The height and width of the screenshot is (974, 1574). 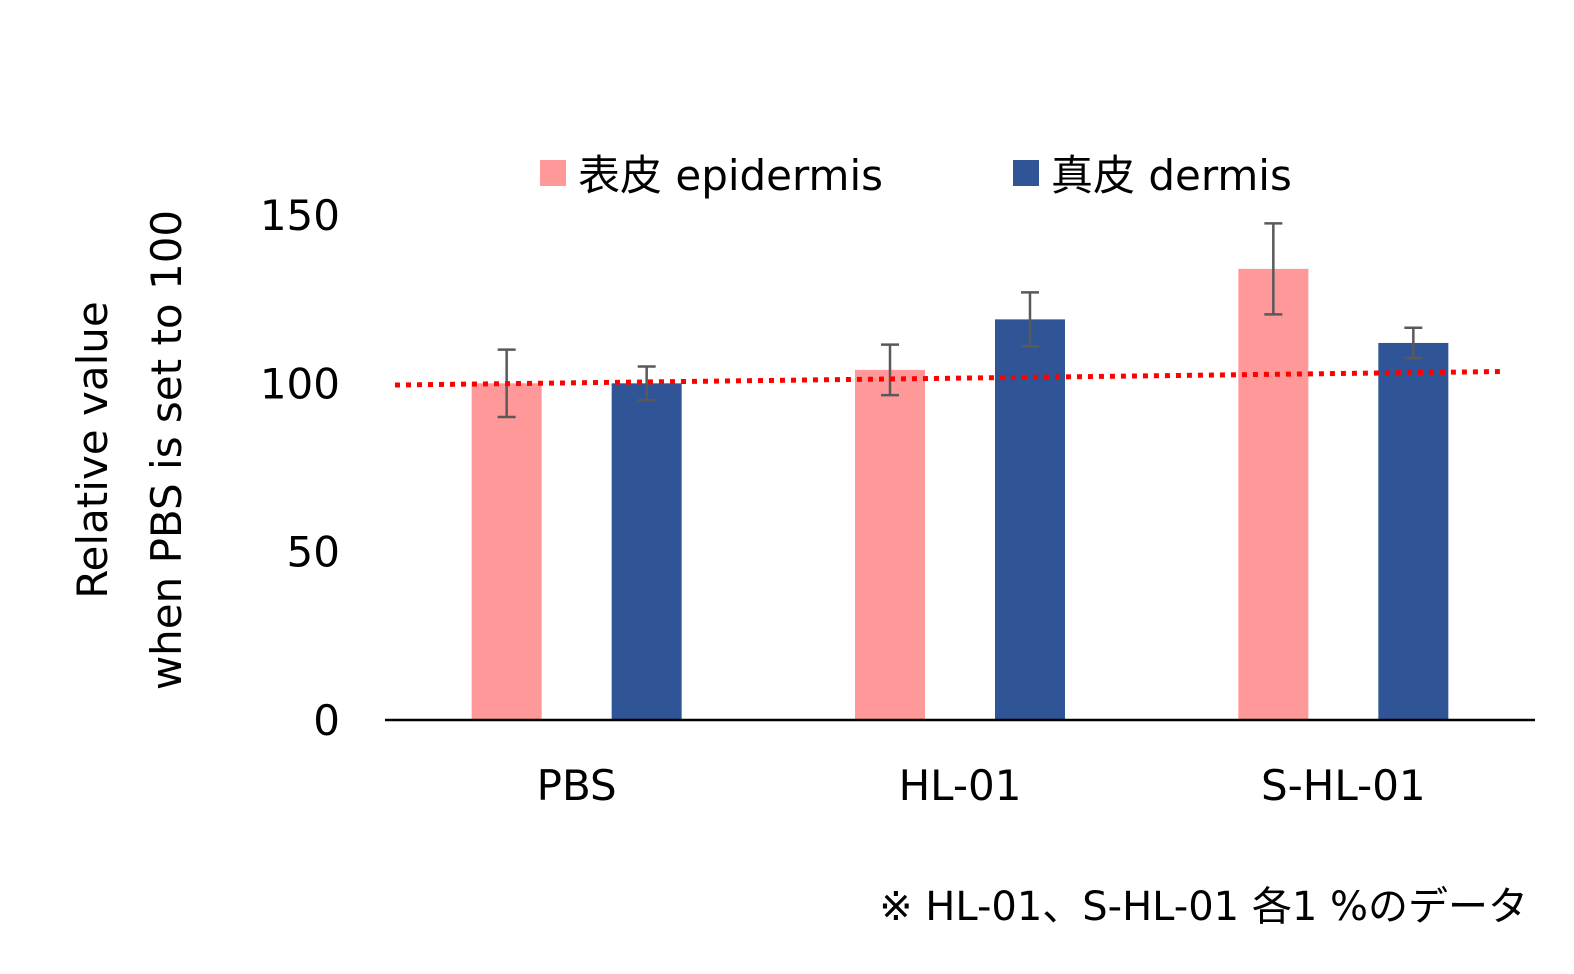 I want to click on legend-item-epidermis: 表皮 epidermis, so click(x=711, y=172).